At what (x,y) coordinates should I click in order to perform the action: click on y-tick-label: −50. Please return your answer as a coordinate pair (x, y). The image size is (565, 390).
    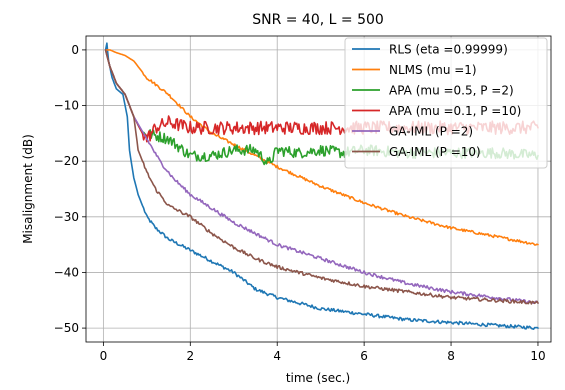
    Looking at the image, I should click on (66, 328).